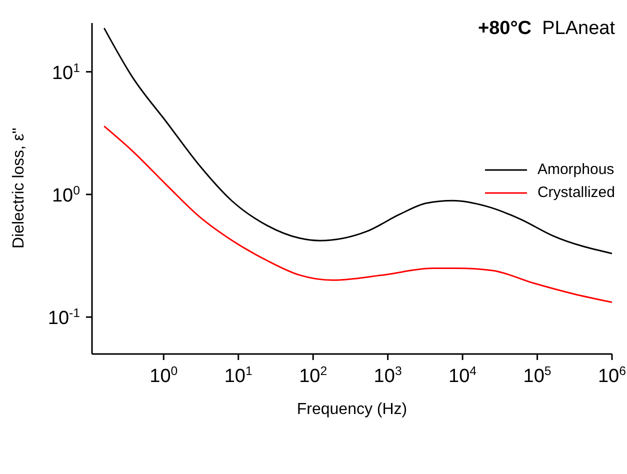 This screenshot has height=474, width=627. I want to click on x-axis-title: Frequency (Hz), so click(352, 409).